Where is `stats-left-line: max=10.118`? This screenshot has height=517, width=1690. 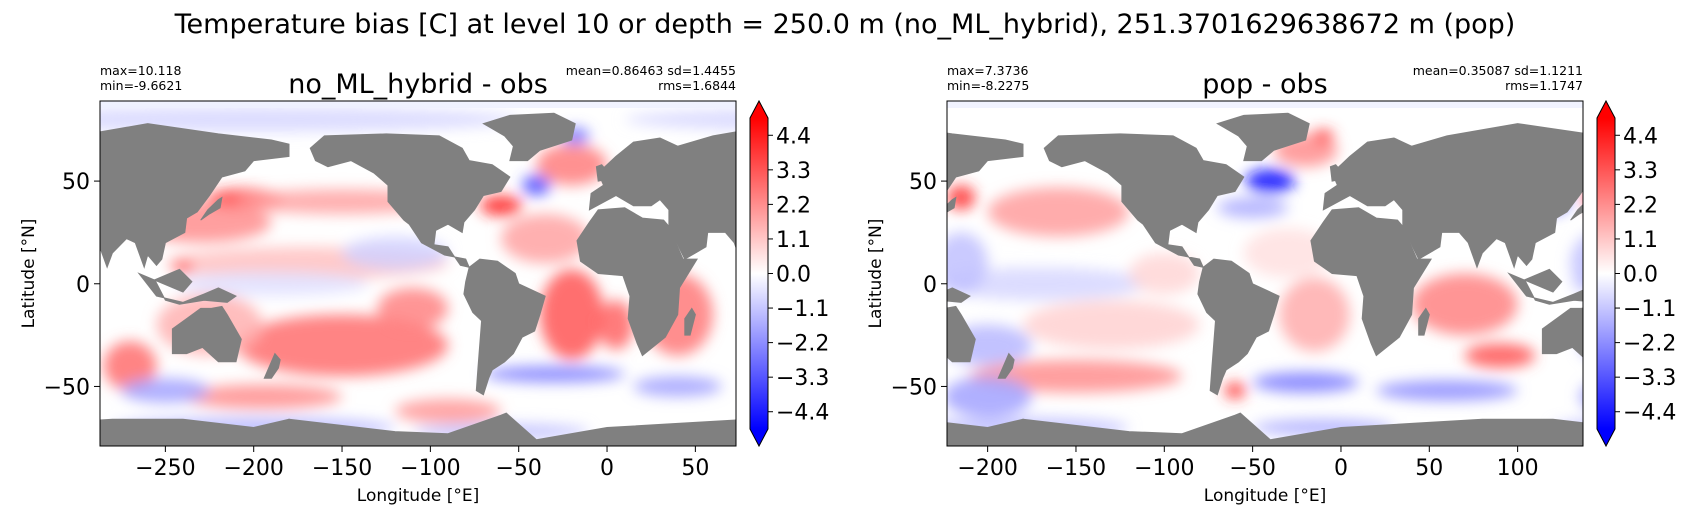 stats-left-line: max=10.118 is located at coordinates (140, 70).